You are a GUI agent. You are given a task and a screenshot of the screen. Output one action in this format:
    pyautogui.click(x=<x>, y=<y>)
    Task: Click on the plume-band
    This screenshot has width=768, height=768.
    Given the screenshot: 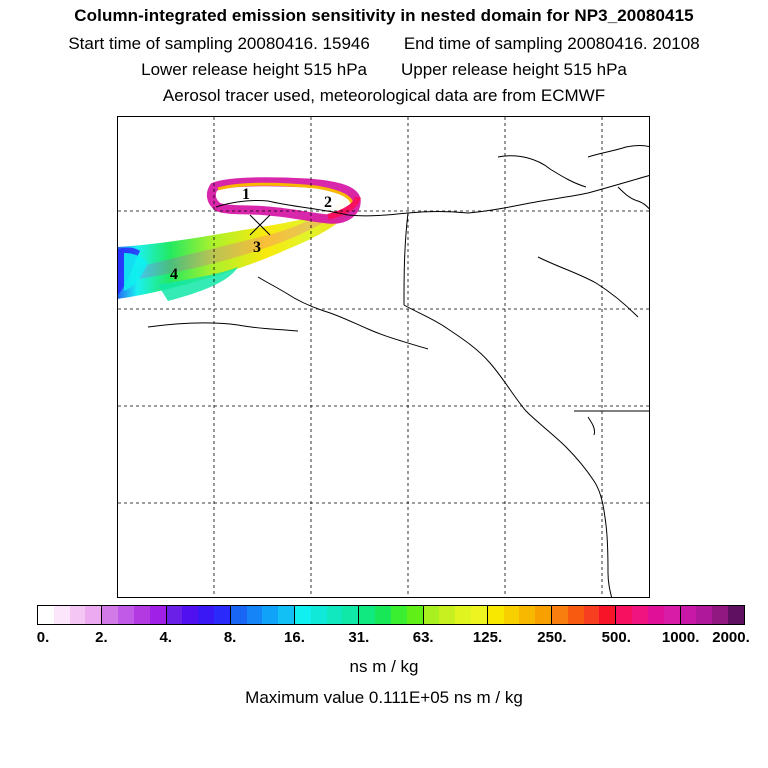 What is the action you would take?
    pyautogui.click(x=237, y=244)
    